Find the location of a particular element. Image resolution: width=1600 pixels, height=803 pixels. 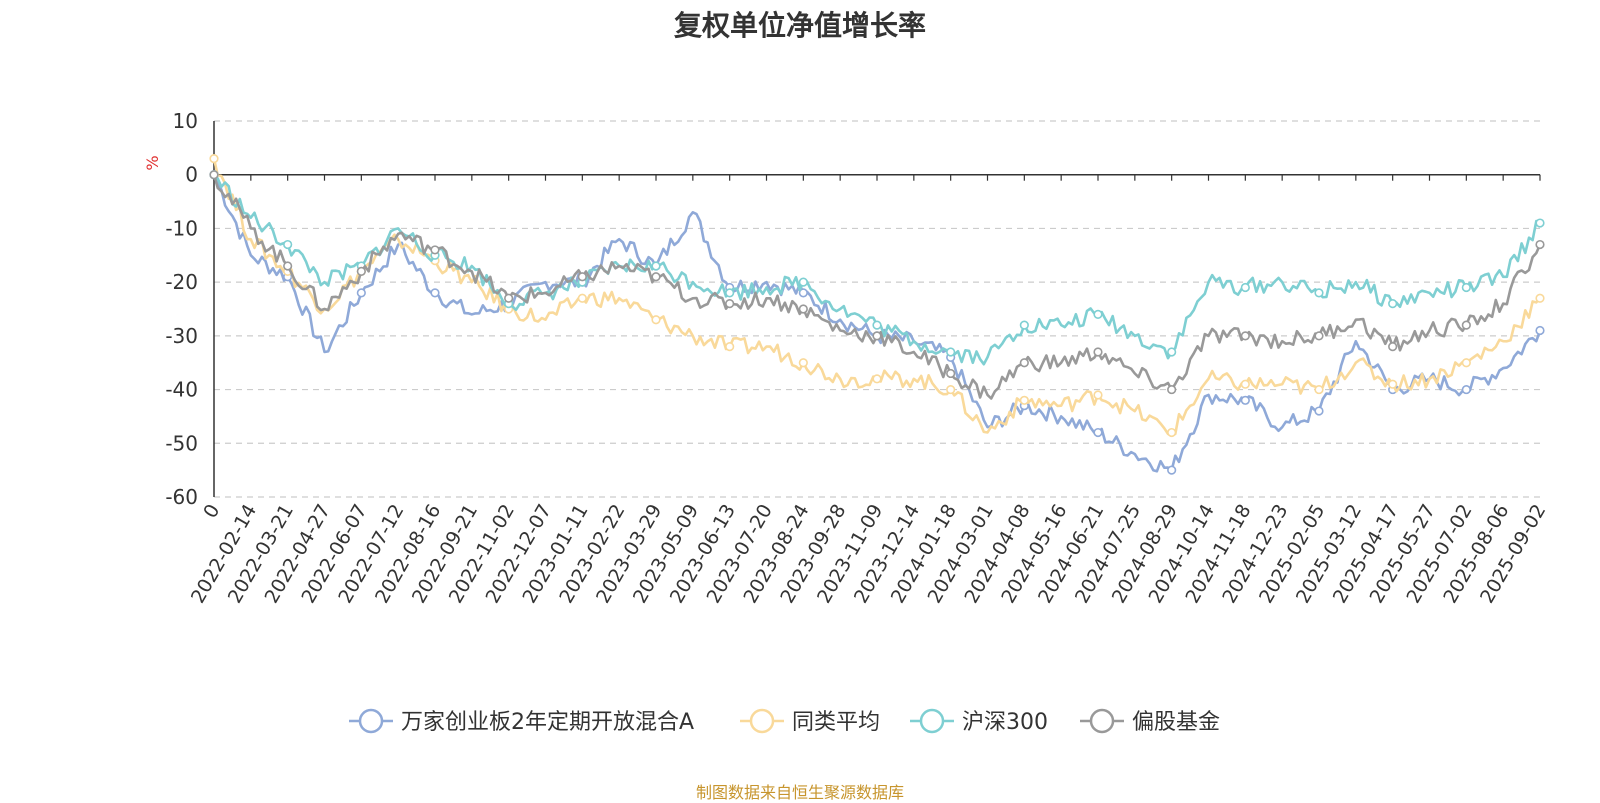

legend-label: 偏股基金 is located at coordinates (1176, 722).